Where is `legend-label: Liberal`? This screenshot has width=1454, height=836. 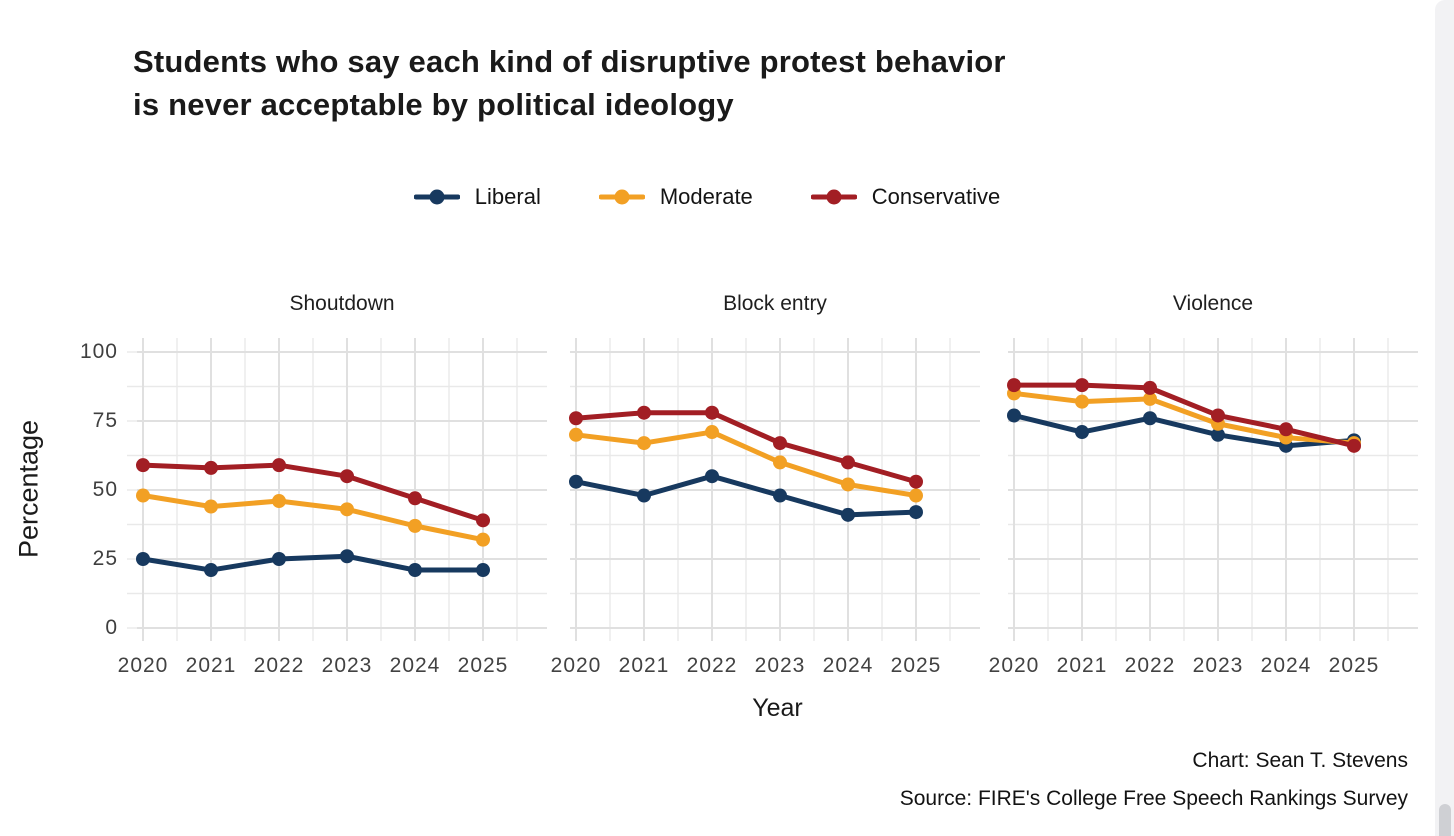
legend-label: Liberal is located at coordinates (507, 196).